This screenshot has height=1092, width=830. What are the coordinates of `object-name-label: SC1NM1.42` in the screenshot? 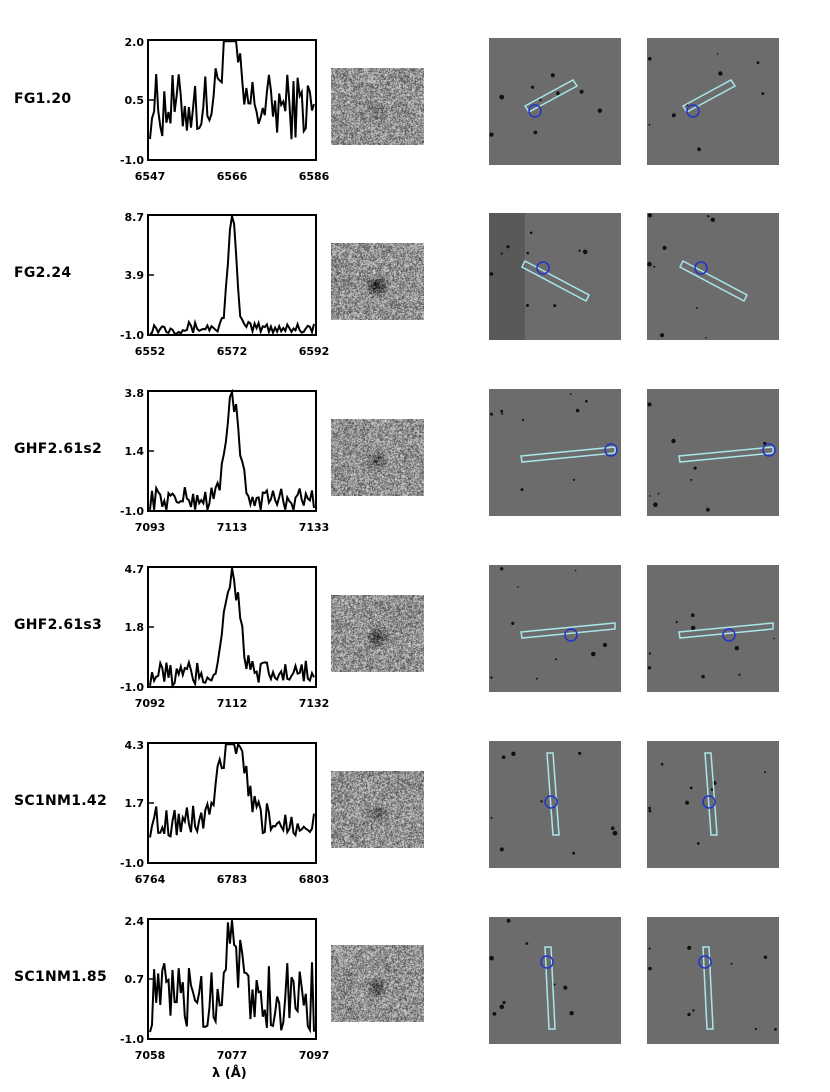 It's located at (60, 801).